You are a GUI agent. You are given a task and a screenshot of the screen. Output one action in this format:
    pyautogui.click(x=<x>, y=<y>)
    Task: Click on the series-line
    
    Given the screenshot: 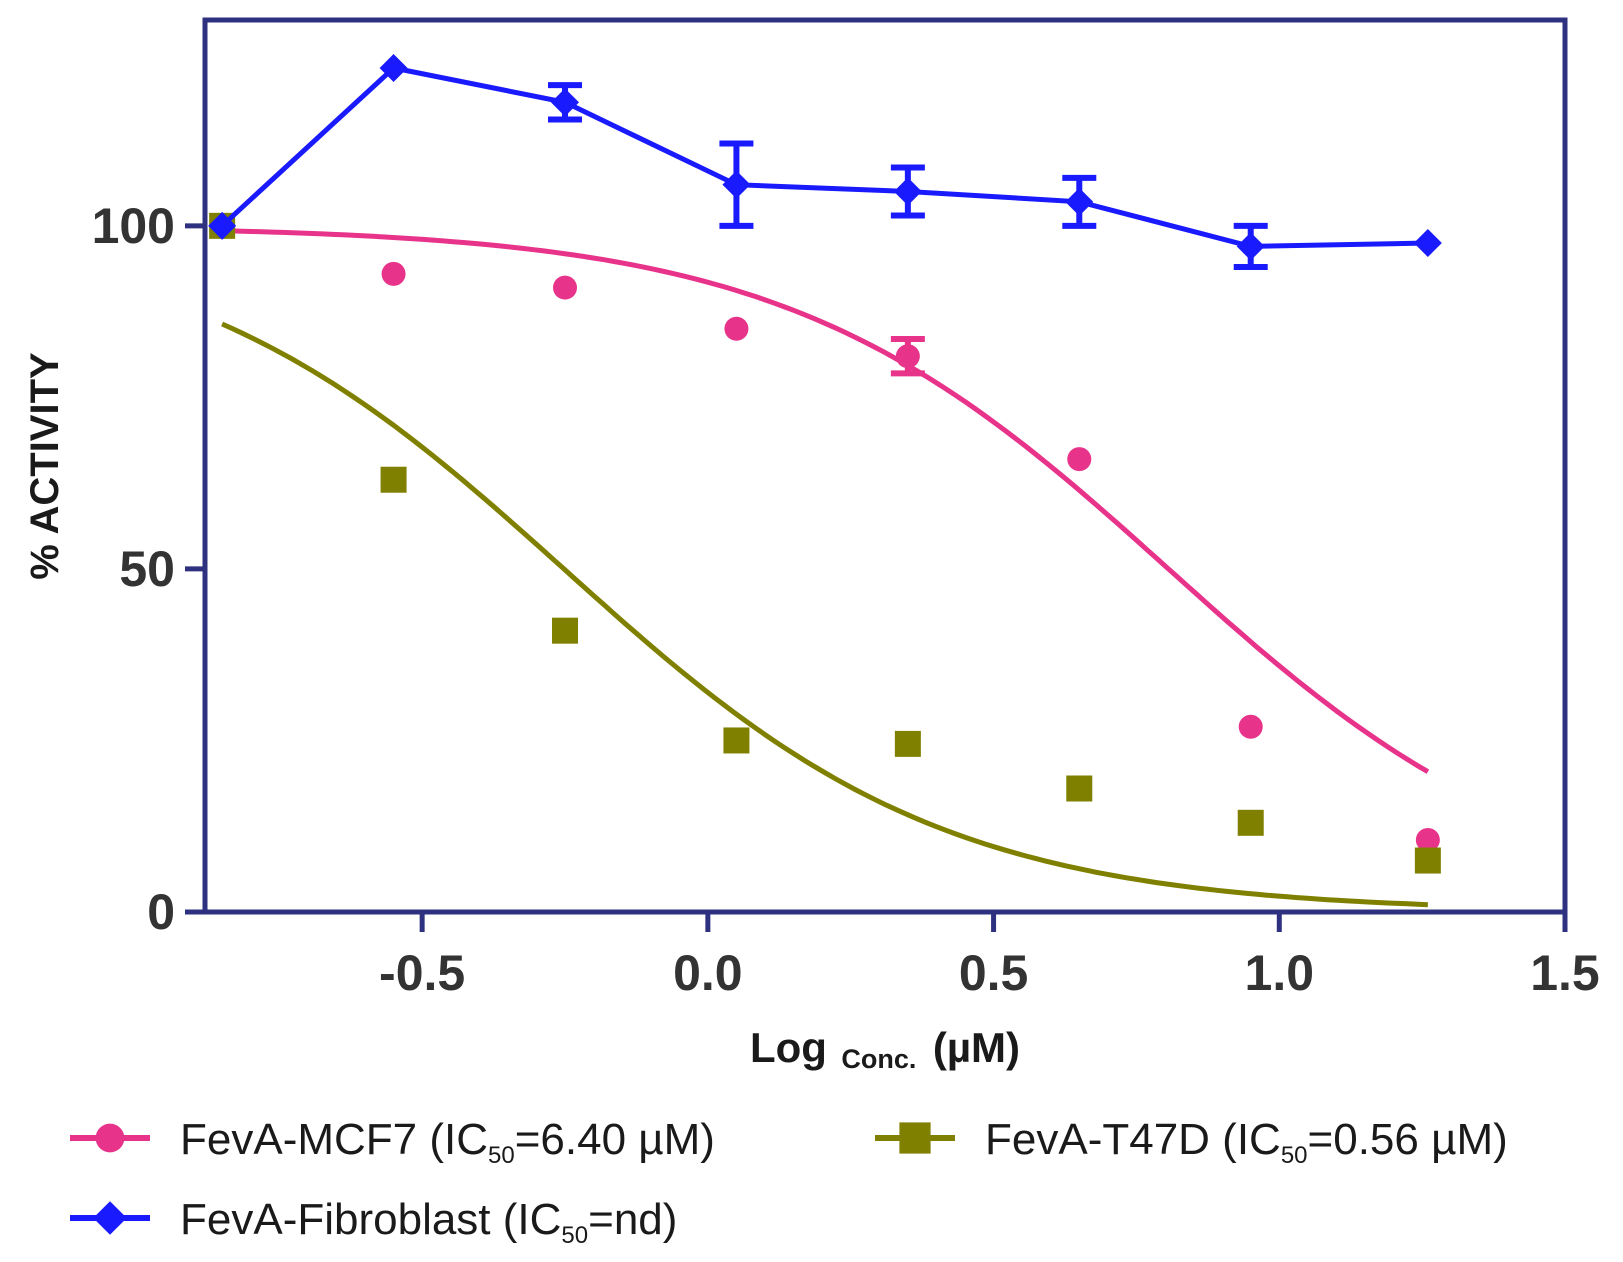 What is the action you would take?
    pyautogui.click(x=824, y=157)
    